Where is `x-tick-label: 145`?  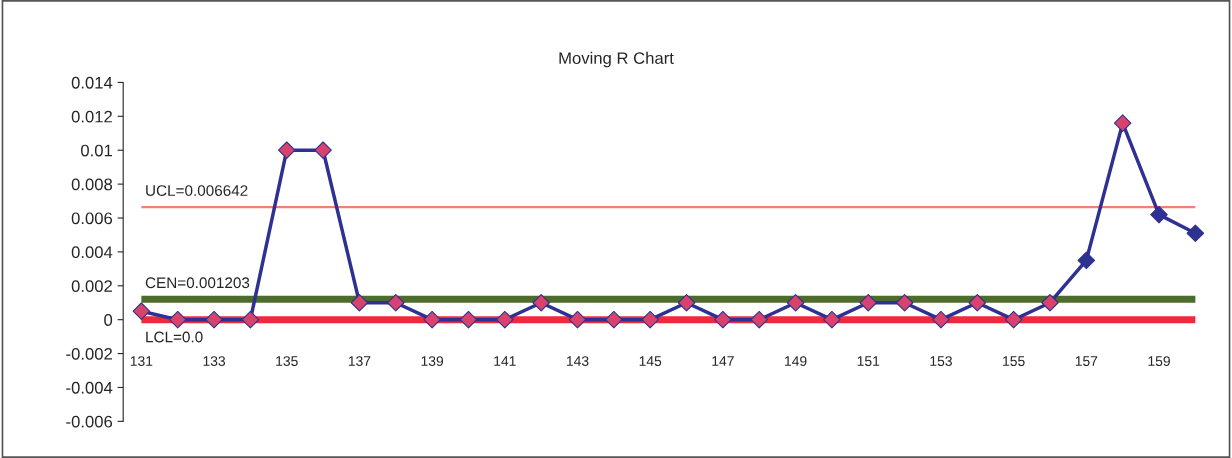 x-tick-label: 145 is located at coordinates (650, 361).